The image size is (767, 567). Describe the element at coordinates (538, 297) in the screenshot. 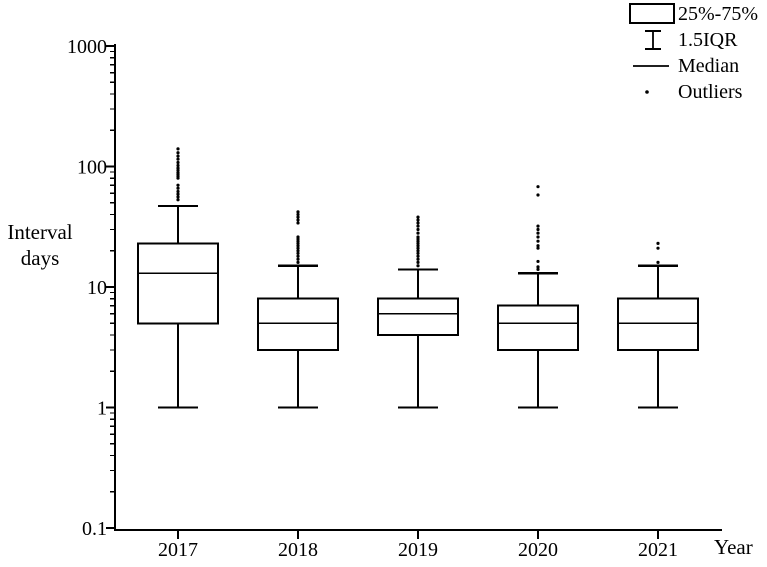

I see `boxplot-group-2020` at that location.